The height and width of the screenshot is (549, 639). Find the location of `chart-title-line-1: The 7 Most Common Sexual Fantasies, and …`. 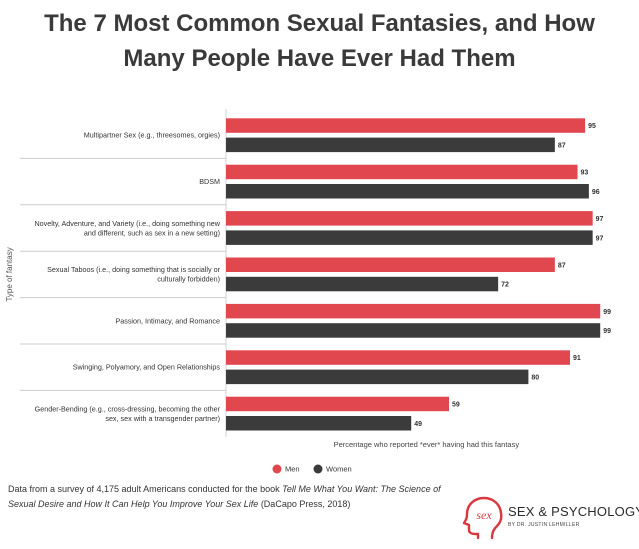

chart-title-line-1: The 7 Most Common Sexual Fantasies, and … is located at coordinates (319, 23).